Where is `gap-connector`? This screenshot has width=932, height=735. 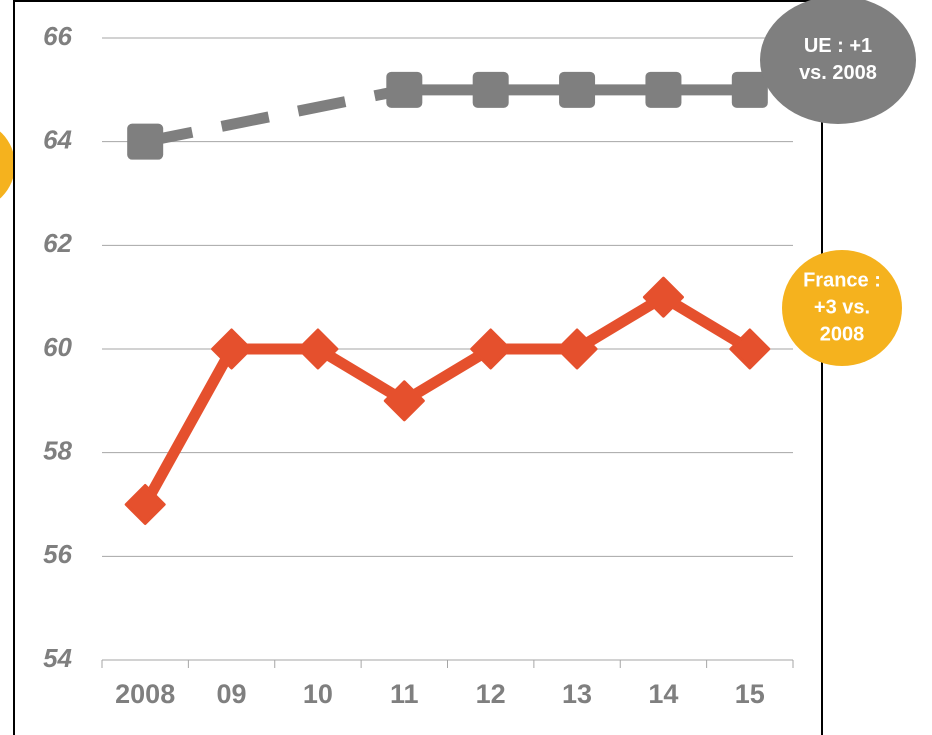
gap-connector is located at coordinates (275, 116).